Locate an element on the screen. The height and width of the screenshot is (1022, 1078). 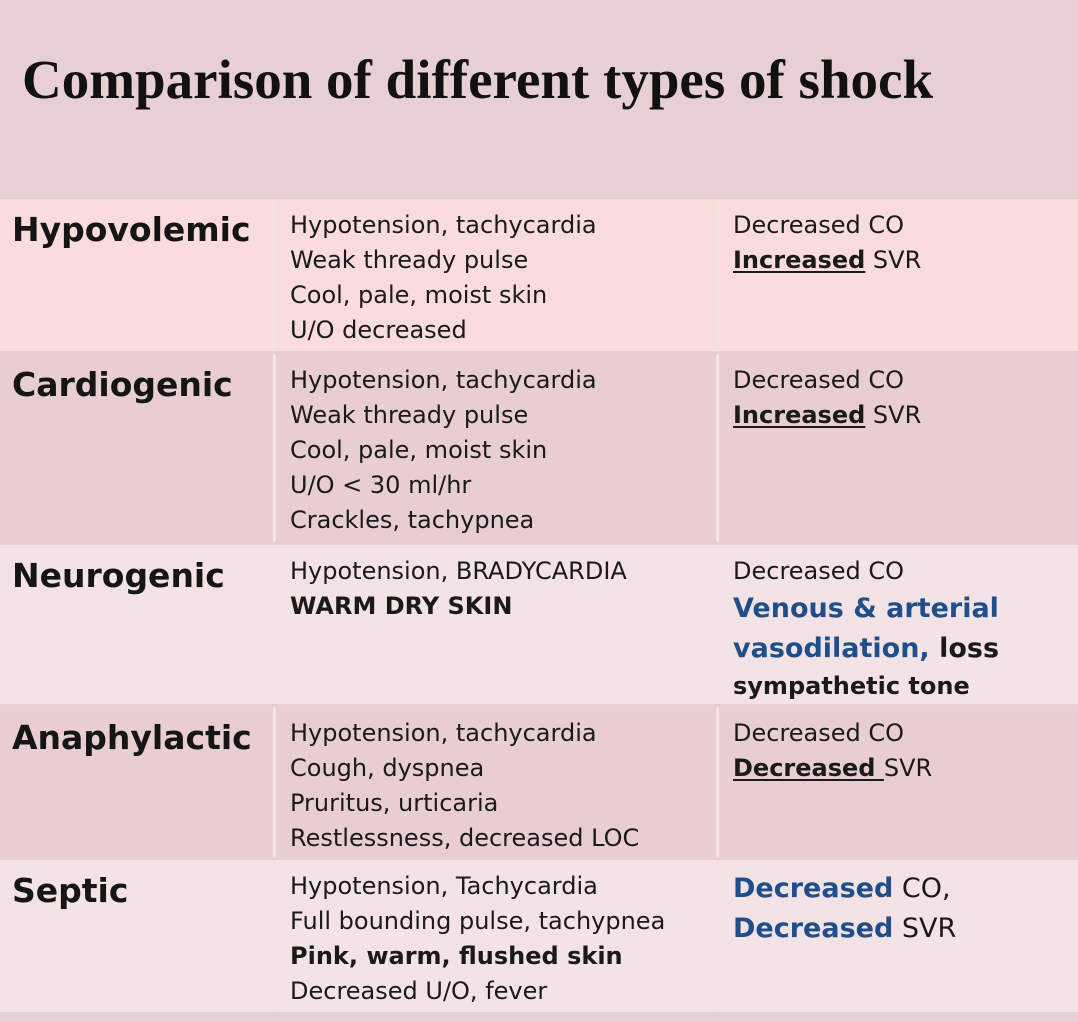
sympathetic-tone-text: sympathetic tone is located at coordinates (851, 686).